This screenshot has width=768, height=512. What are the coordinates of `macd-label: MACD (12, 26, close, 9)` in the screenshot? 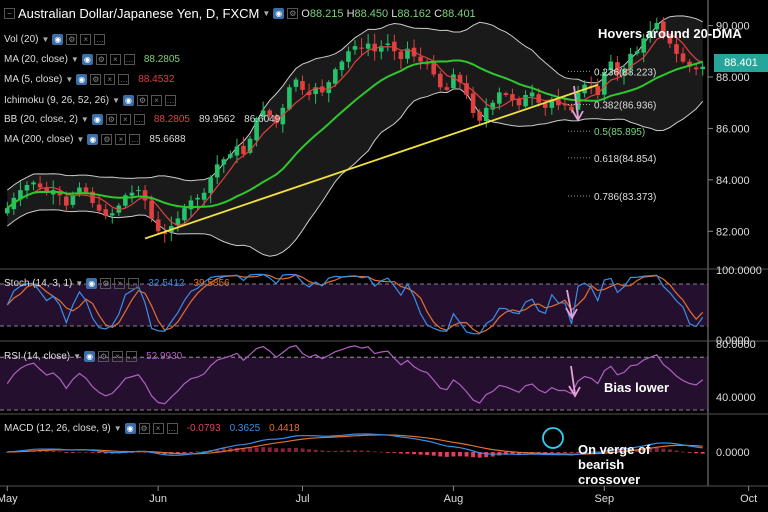 It's located at (57, 428).